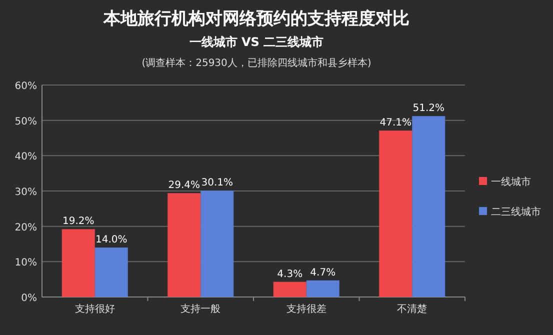 The width and height of the screenshot is (553, 335). Describe the element at coordinates (256, 42) in the screenshot. I see `chart-subtitle: 一线城市 VS 二三线城市` at that location.